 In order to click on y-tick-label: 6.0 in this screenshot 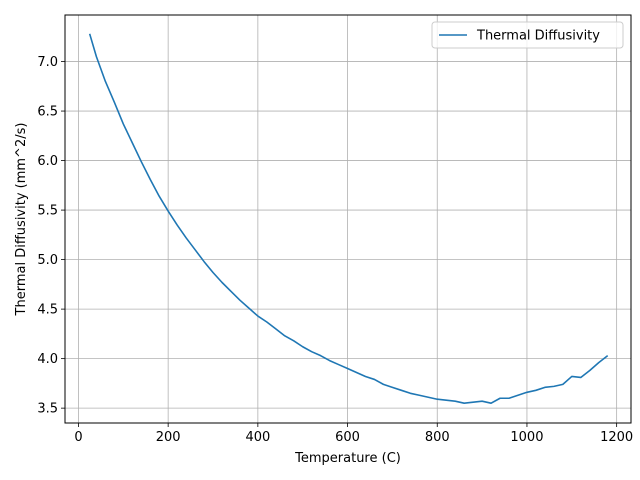, I will do `click(47, 161)`.